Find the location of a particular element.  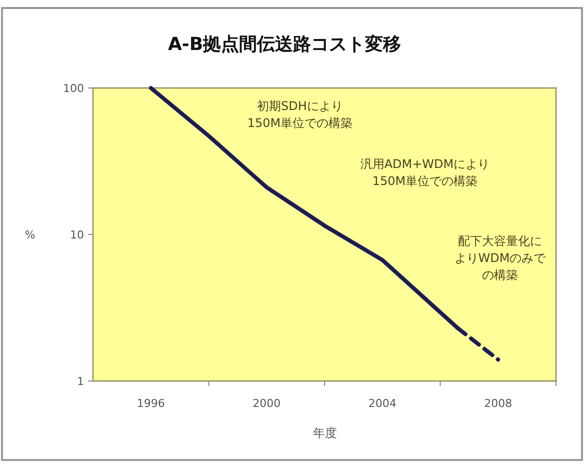

annotation: 汎用ADM+WDMにより150M単位での構築 is located at coordinates (425, 172).